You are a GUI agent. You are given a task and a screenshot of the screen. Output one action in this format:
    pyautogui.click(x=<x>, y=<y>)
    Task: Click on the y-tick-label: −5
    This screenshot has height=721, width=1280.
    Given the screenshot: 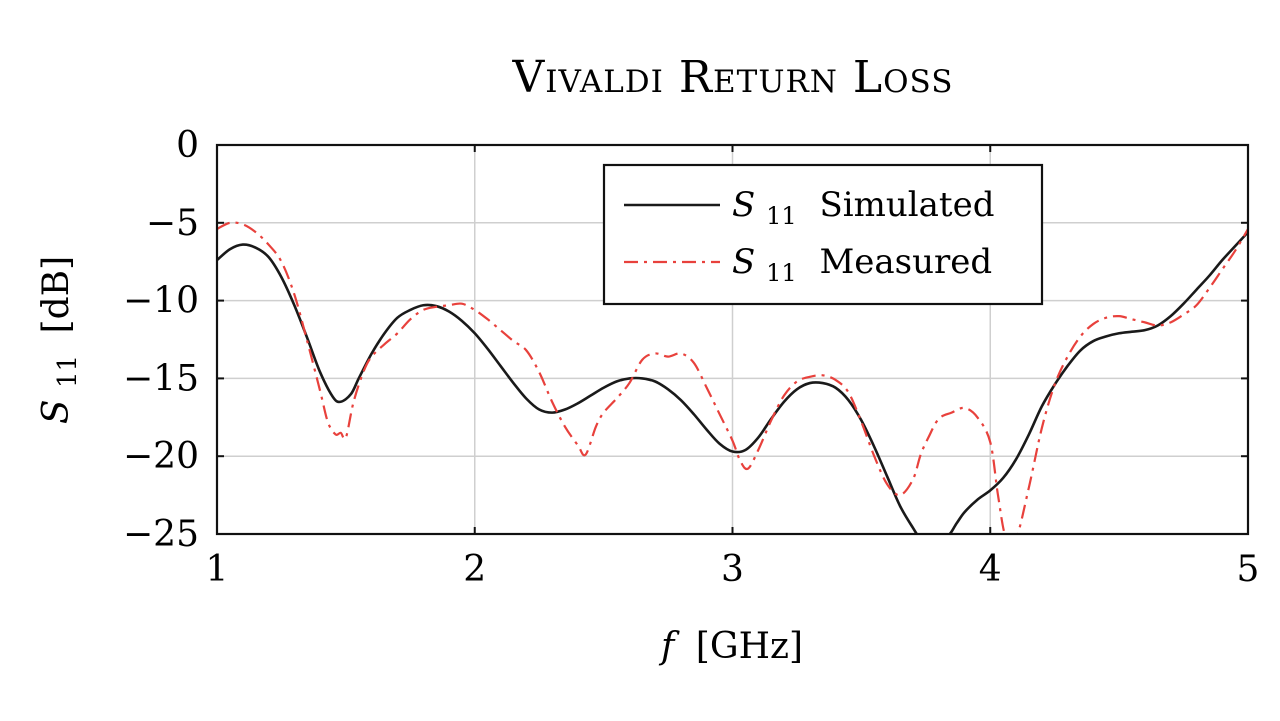 What is the action you would take?
    pyautogui.click(x=172, y=223)
    